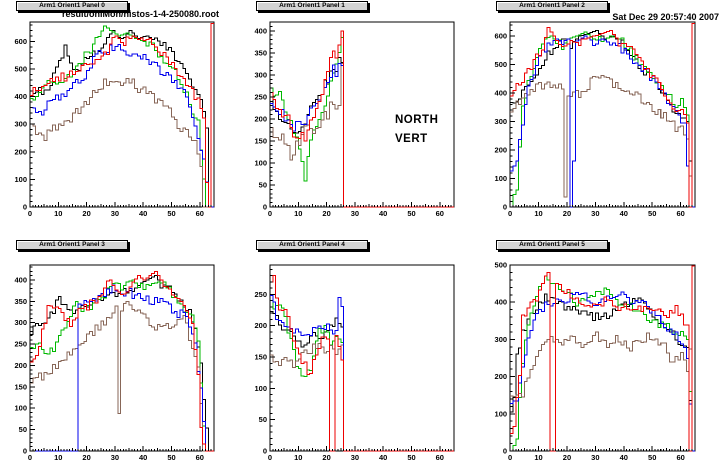  Describe the element at coordinates (312, 245) in the screenshot. I see `panel-4-tab: Arm1 Orient1 Panel 4` at that location.